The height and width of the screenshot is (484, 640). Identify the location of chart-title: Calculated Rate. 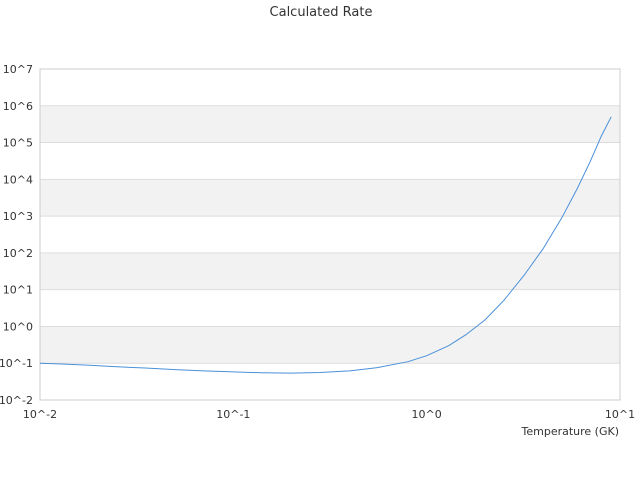
(321, 12).